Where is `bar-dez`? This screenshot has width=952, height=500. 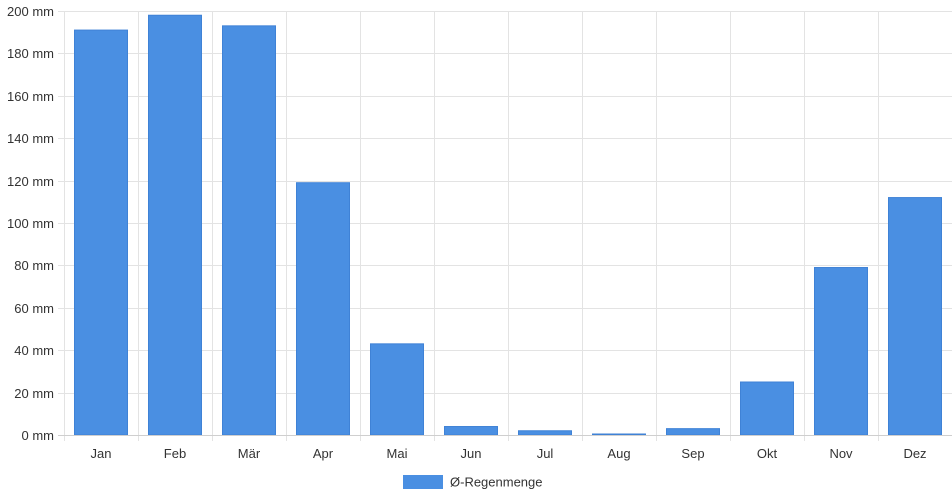 bar-dez is located at coordinates (915, 316).